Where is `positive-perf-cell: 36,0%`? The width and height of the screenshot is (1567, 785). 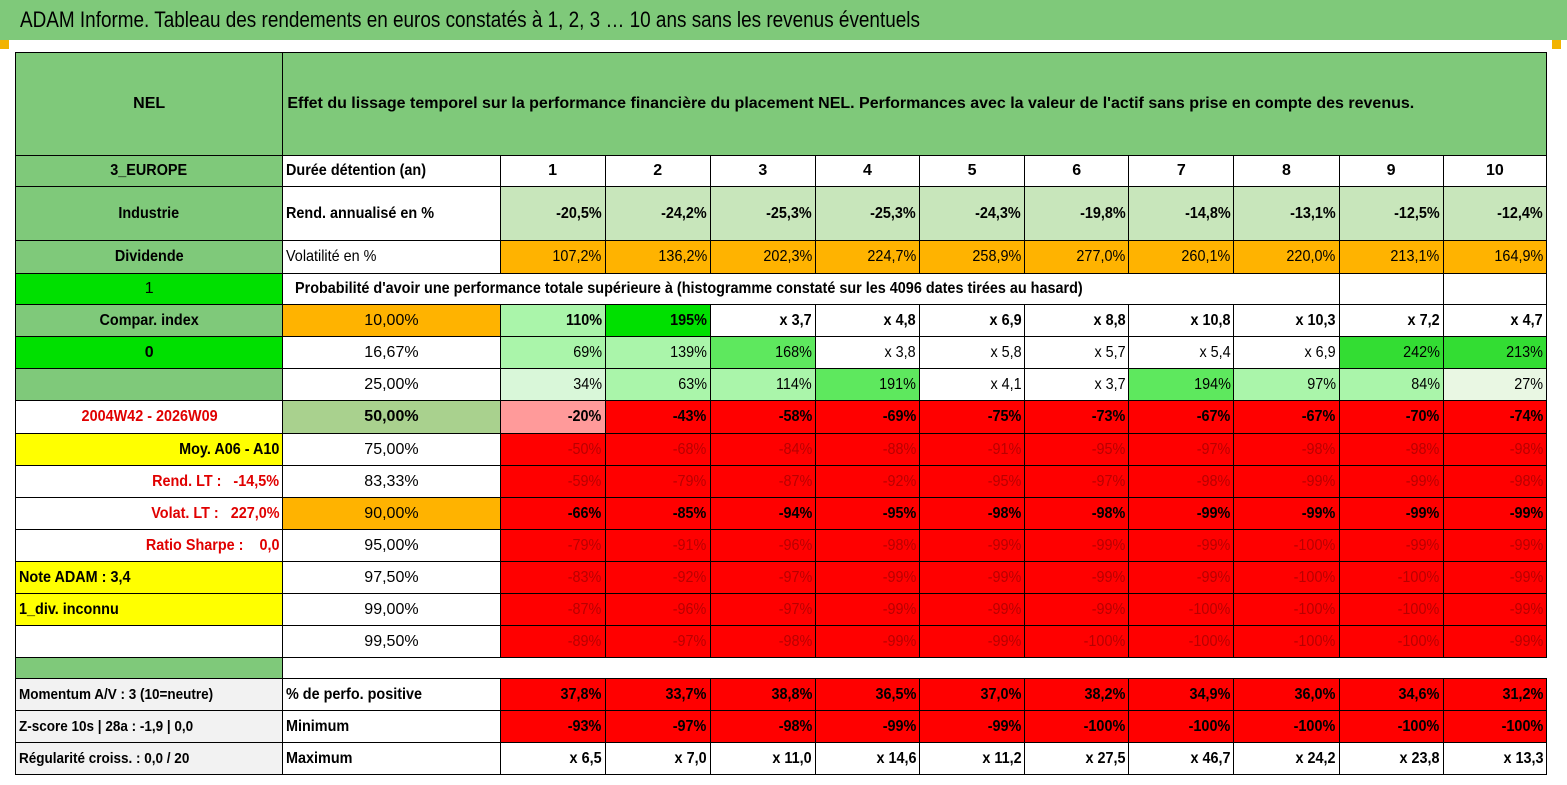
positive-perf-cell: 36,0% is located at coordinates (1286, 694).